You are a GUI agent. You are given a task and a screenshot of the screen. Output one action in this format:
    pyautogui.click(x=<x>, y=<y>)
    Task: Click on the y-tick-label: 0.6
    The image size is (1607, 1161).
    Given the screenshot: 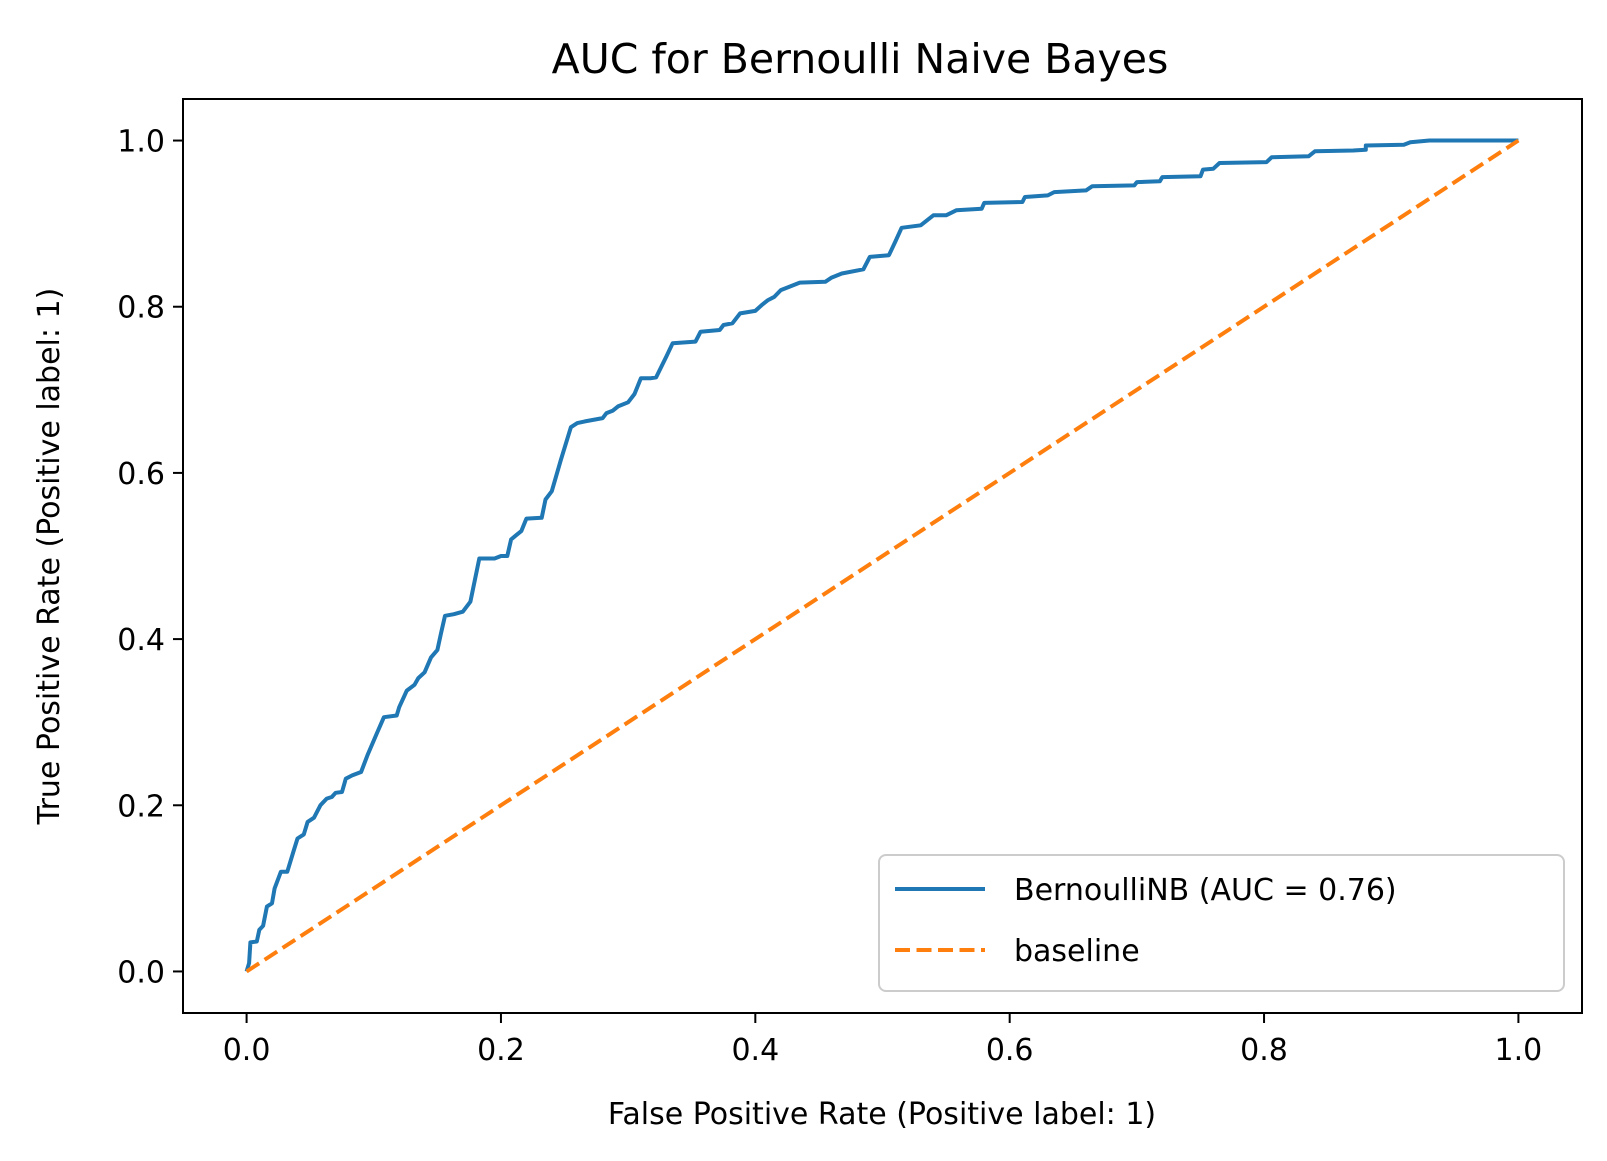 What is the action you would take?
    pyautogui.click(x=141, y=474)
    